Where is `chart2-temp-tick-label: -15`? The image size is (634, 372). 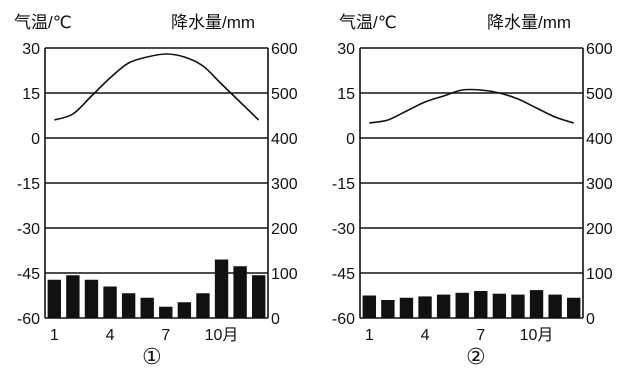 chart2-temp-tick-label: -15 is located at coordinates (343, 184).